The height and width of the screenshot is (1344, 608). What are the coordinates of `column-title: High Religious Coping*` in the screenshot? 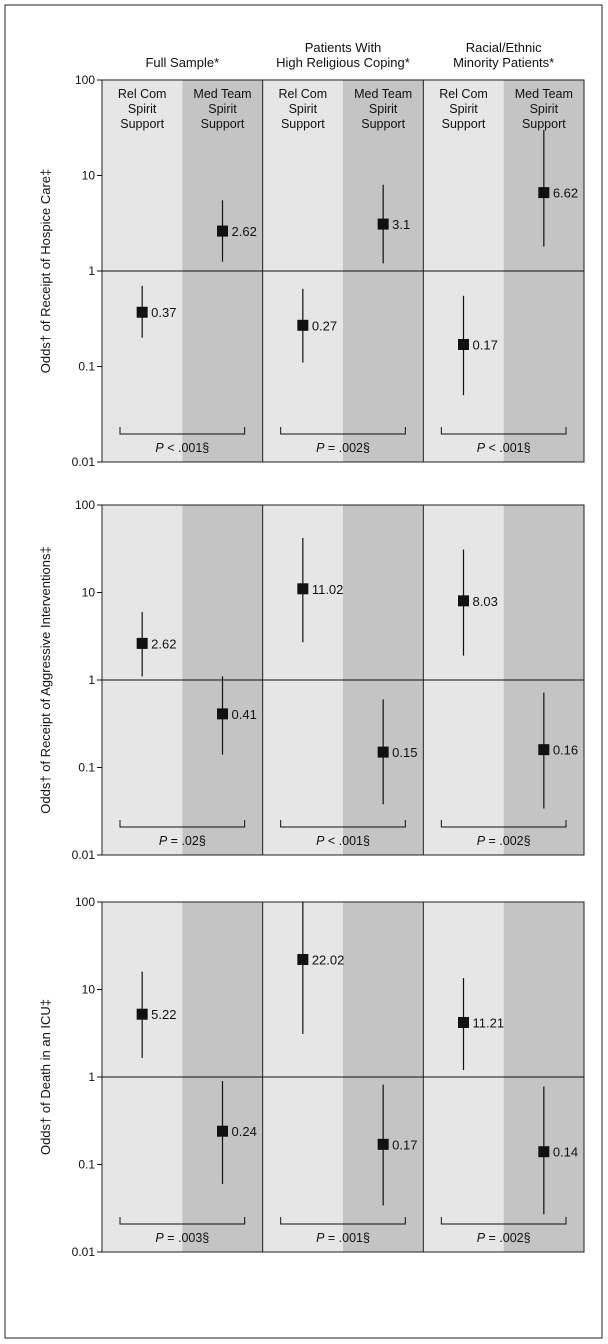 It's located at (343, 62).